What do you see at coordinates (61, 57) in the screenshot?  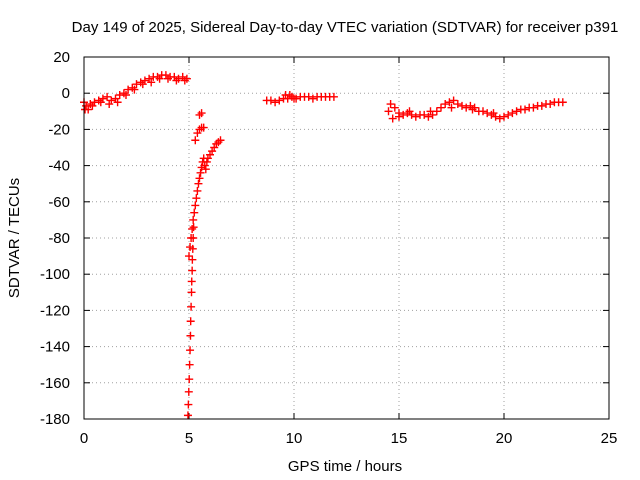 I see `y-tick-label: 20` at bounding box center [61, 57].